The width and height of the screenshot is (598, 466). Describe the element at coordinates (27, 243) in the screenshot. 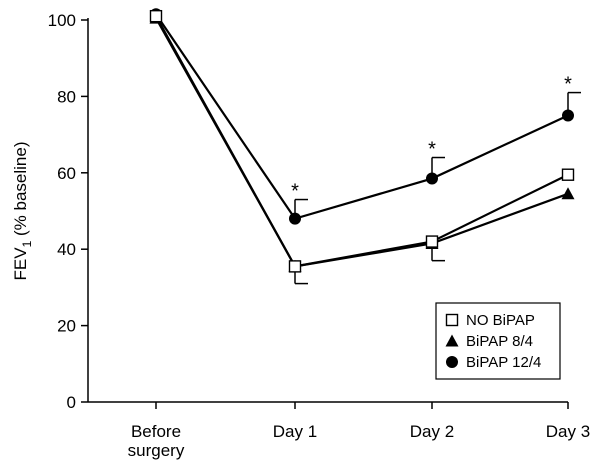

I see `y-axis-title-subscript: 1` at that location.